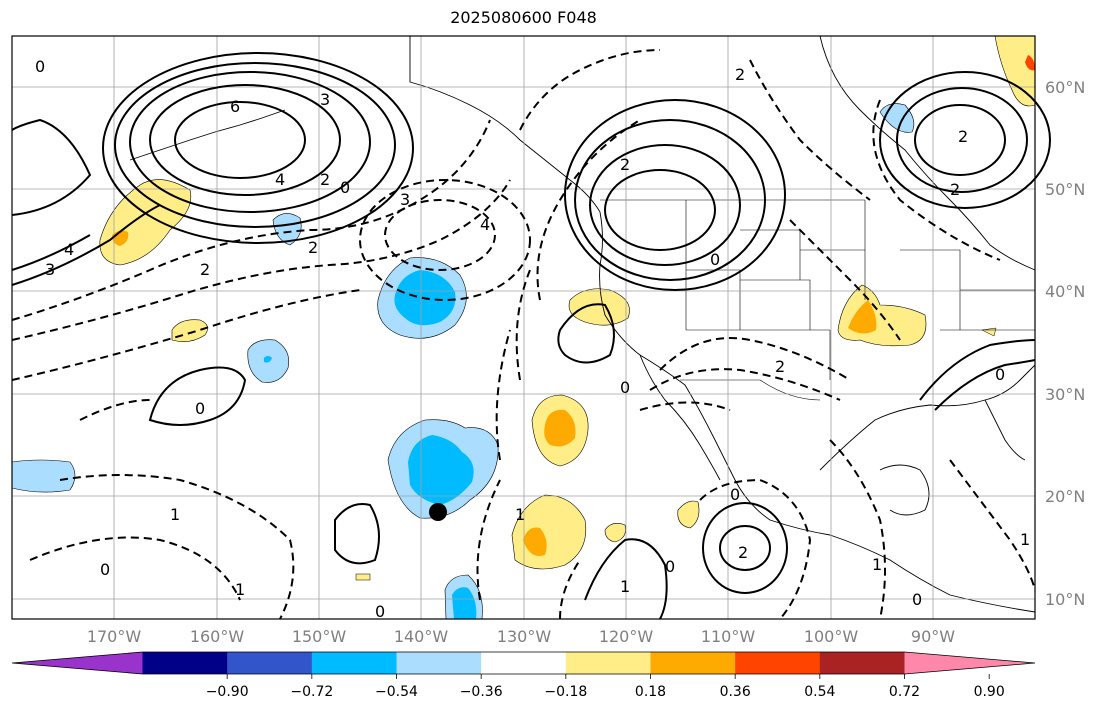 The width and height of the screenshot is (1105, 712). What do you see at coordinates (819, 692) in the screenshot?
I see `colorbar-tick-label: 0.54` at bounding box center [819, 692].